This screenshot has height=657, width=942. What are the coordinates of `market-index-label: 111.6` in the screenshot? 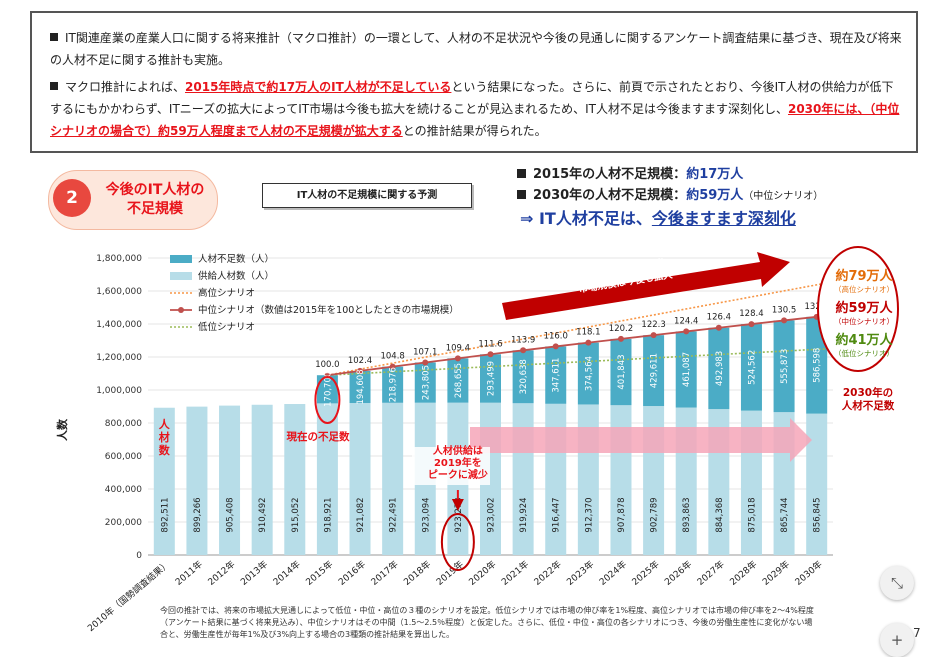 It's located at (490, 344).